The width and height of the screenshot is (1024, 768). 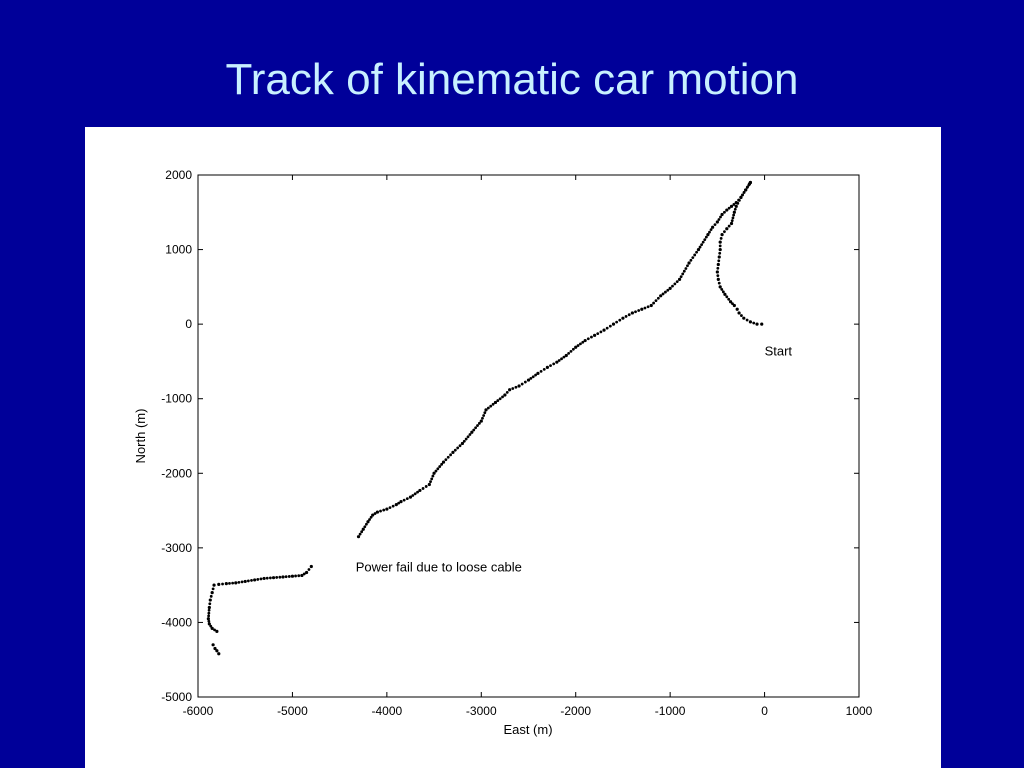 I want to click on track-segment, so click(x=216, y=649).